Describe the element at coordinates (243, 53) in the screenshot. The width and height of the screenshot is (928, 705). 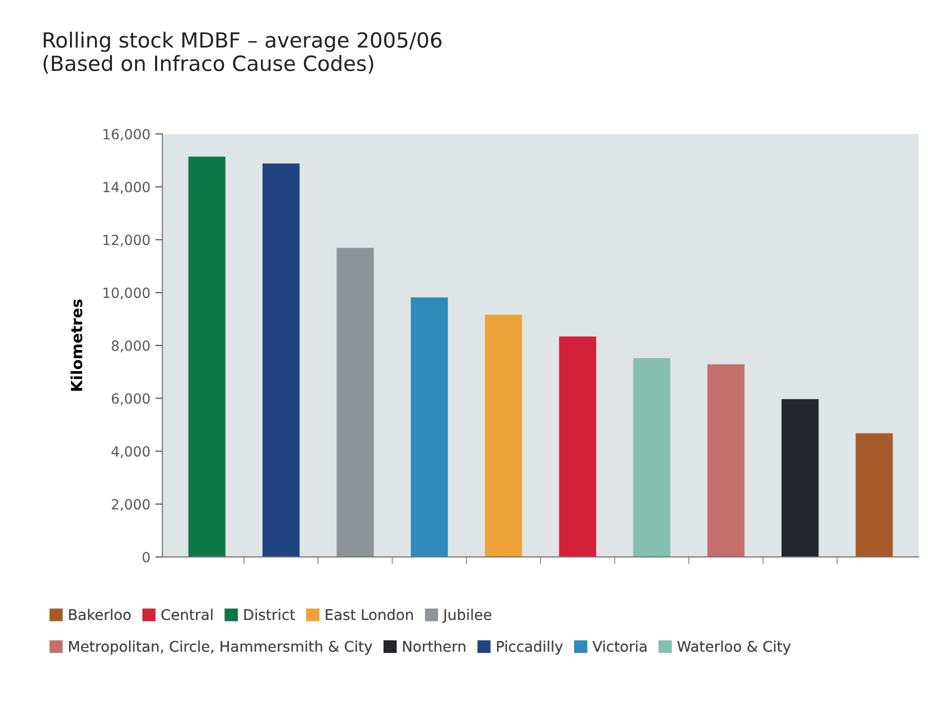
I see `chart-title: Rolling stock MDBF – average 2005/06 (Based on Infraco Cause Codes)` at that location.